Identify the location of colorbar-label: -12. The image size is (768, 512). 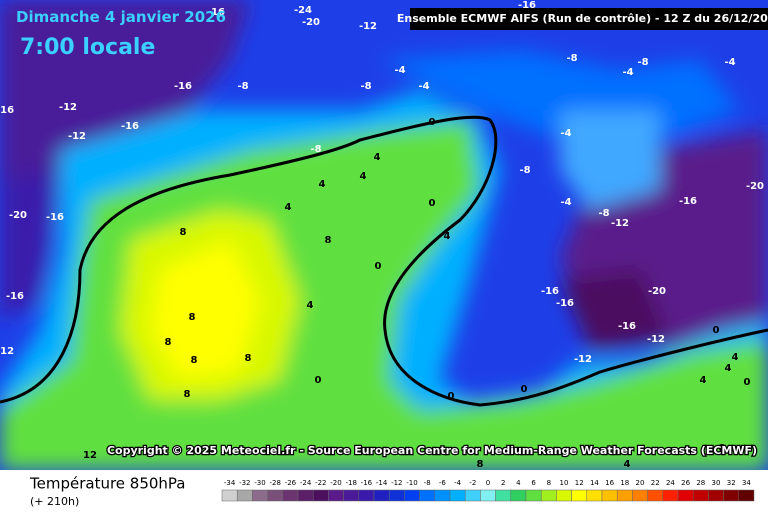
(396, 483).